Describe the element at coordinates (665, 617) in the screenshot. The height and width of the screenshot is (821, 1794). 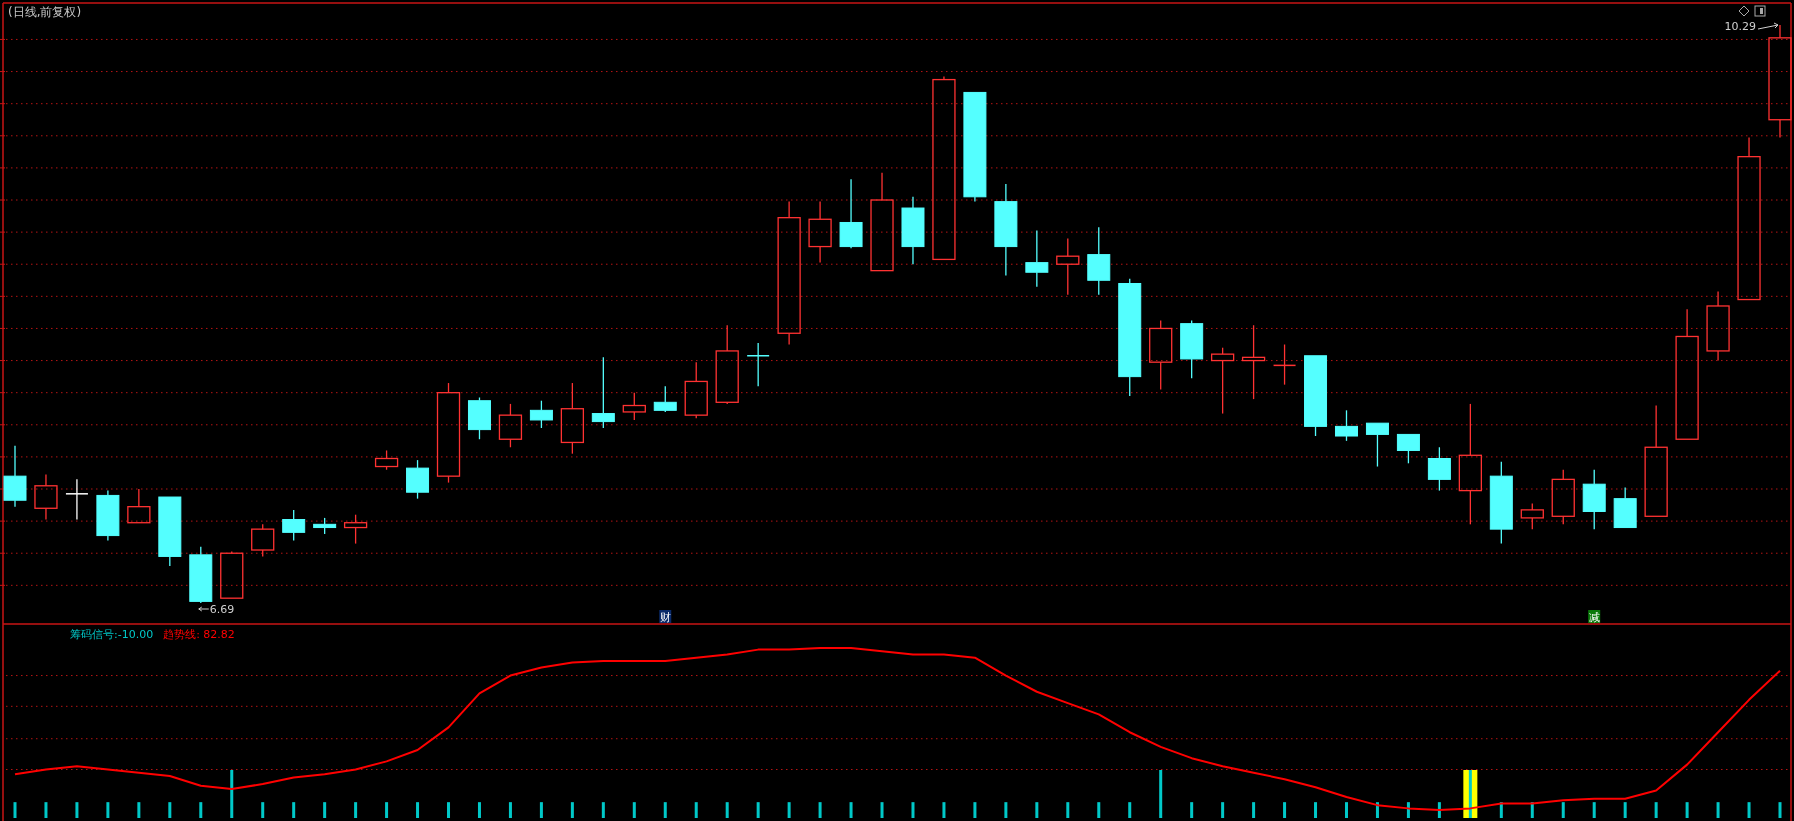
I see `text: 财` at that location.